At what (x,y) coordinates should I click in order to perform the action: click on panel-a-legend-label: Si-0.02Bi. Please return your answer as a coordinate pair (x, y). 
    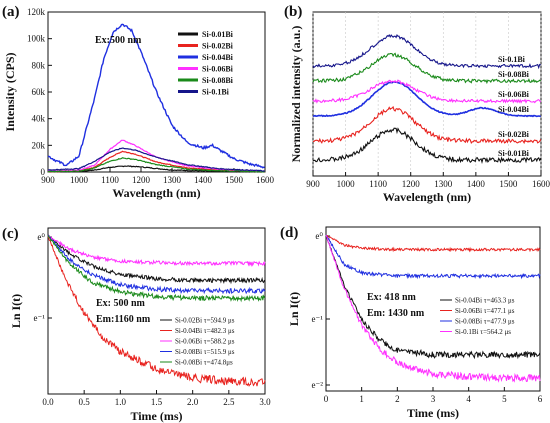
    Looking at the image, I should click on (218, 46).